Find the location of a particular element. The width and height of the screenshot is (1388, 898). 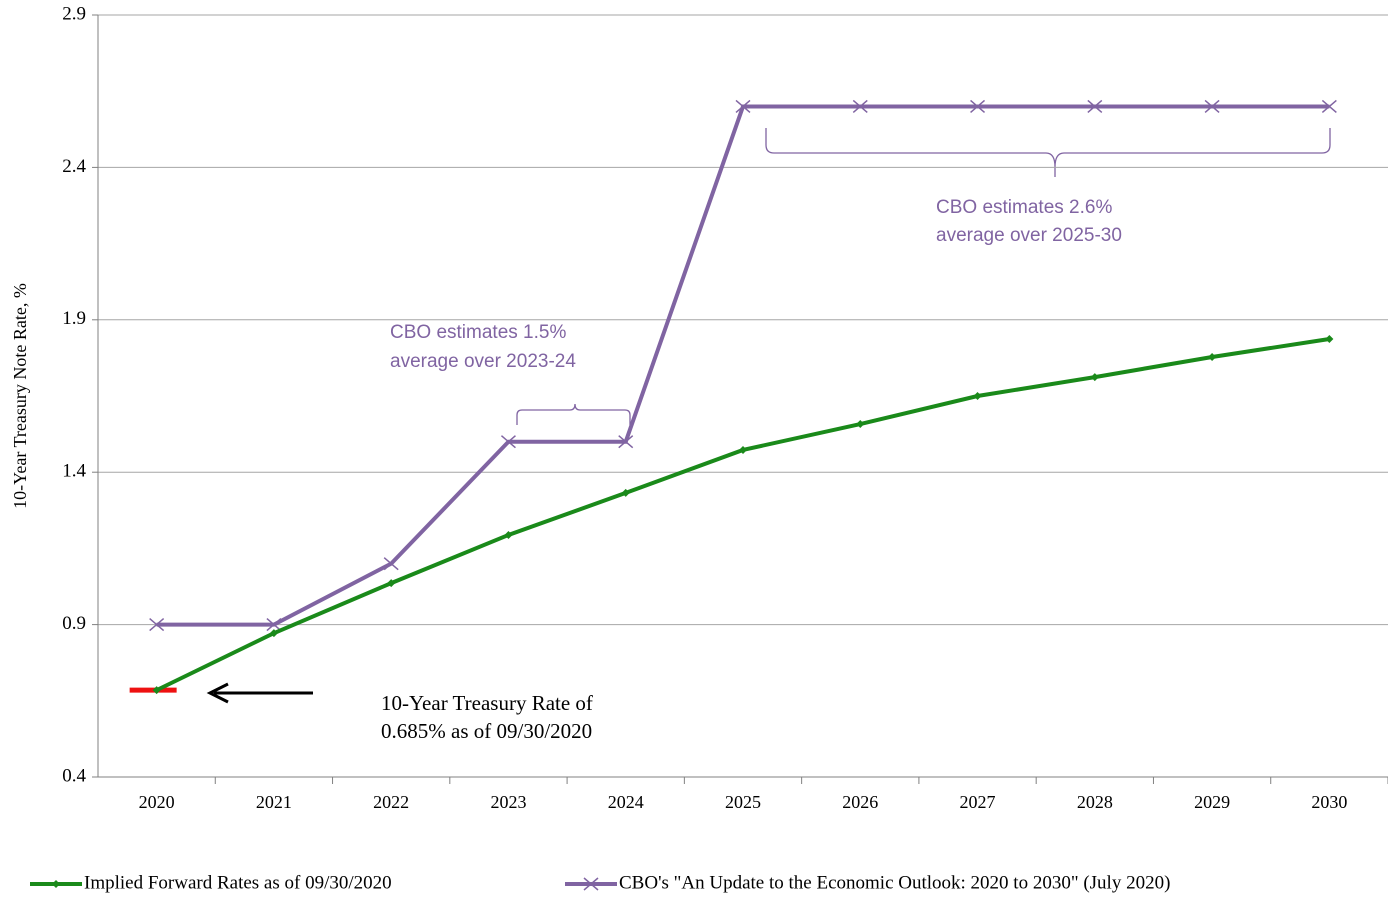

annotation: CBO estimates 1.5% is located at coordinates (478, 332).